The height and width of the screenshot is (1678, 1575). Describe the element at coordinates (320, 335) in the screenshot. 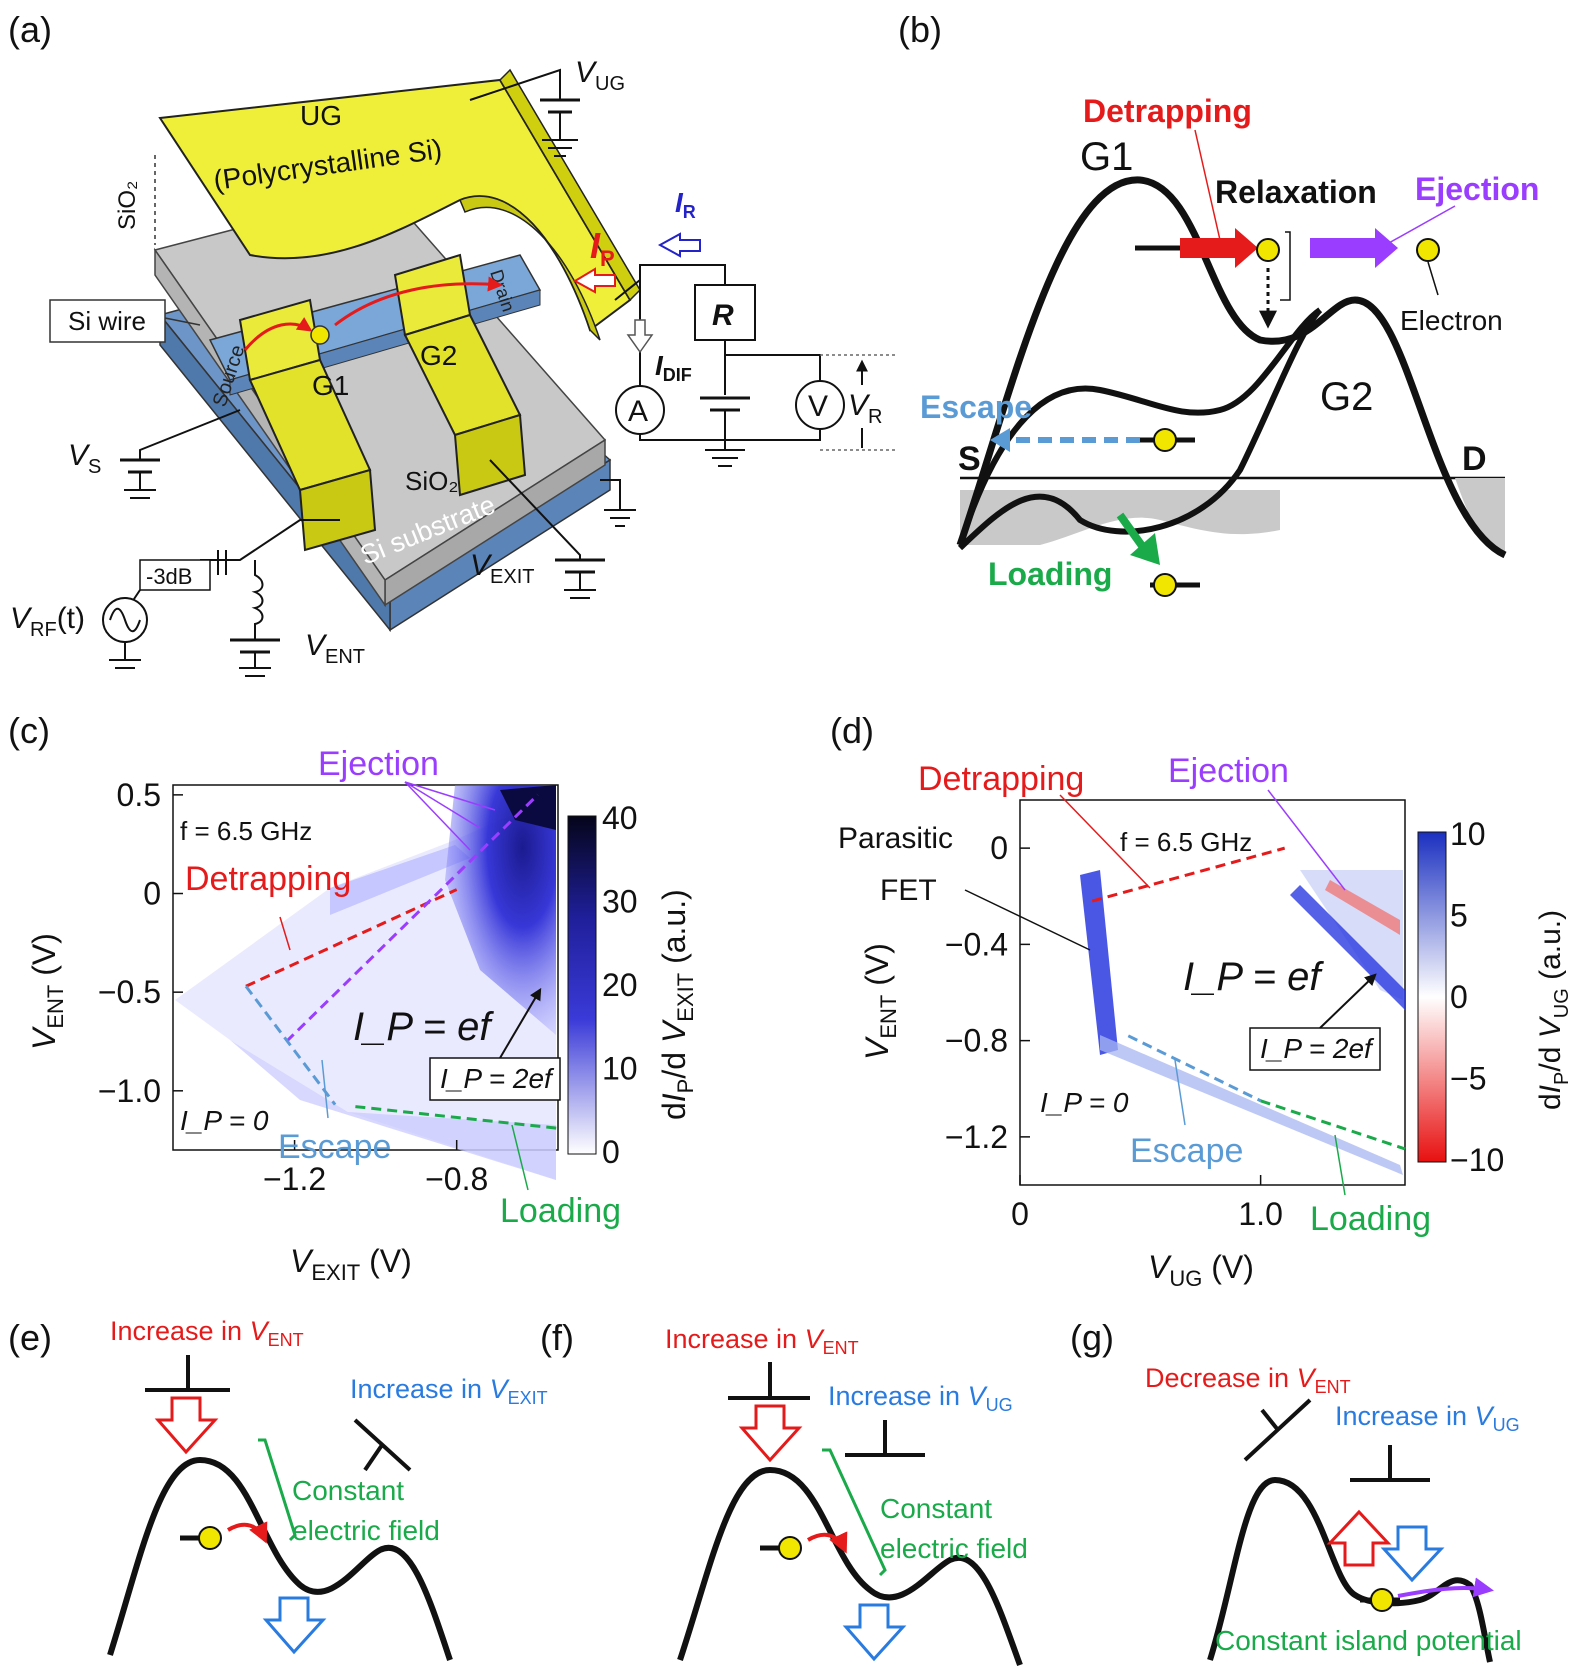

I see `electron-dot` at that location.